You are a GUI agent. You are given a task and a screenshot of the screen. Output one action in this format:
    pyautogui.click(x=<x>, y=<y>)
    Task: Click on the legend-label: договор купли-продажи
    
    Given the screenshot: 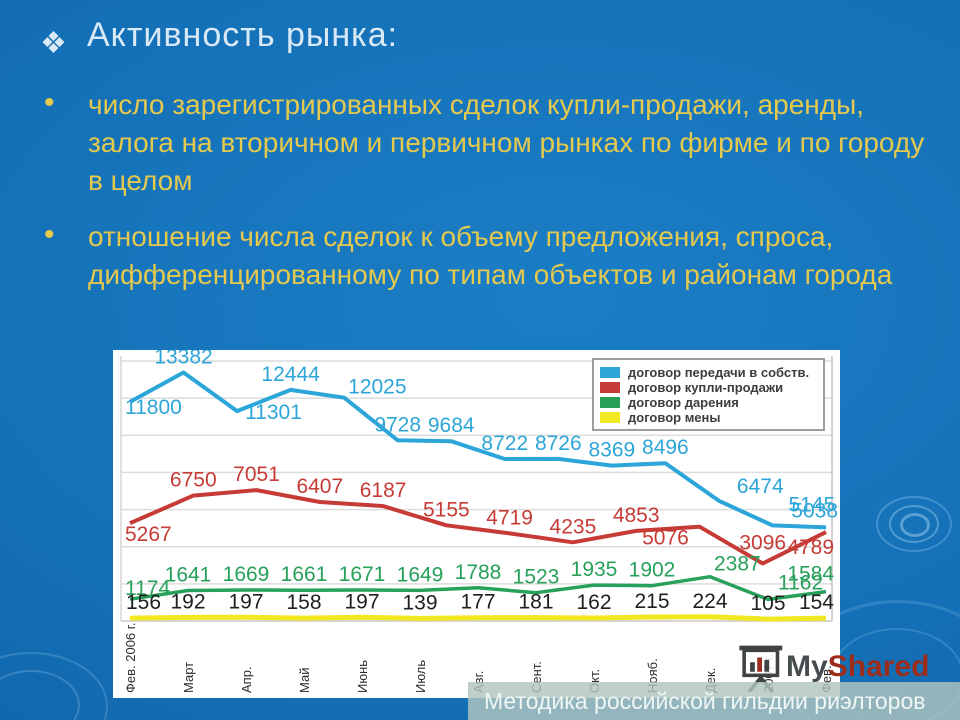 What is the action you would take?
    pyautogui.click(x=706, y=387)
    